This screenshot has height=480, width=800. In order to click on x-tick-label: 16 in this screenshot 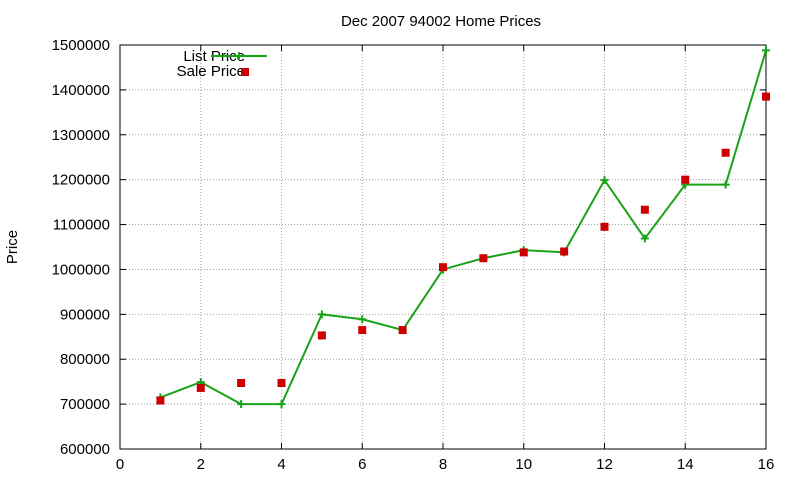, I will do `click(766, 464)`.